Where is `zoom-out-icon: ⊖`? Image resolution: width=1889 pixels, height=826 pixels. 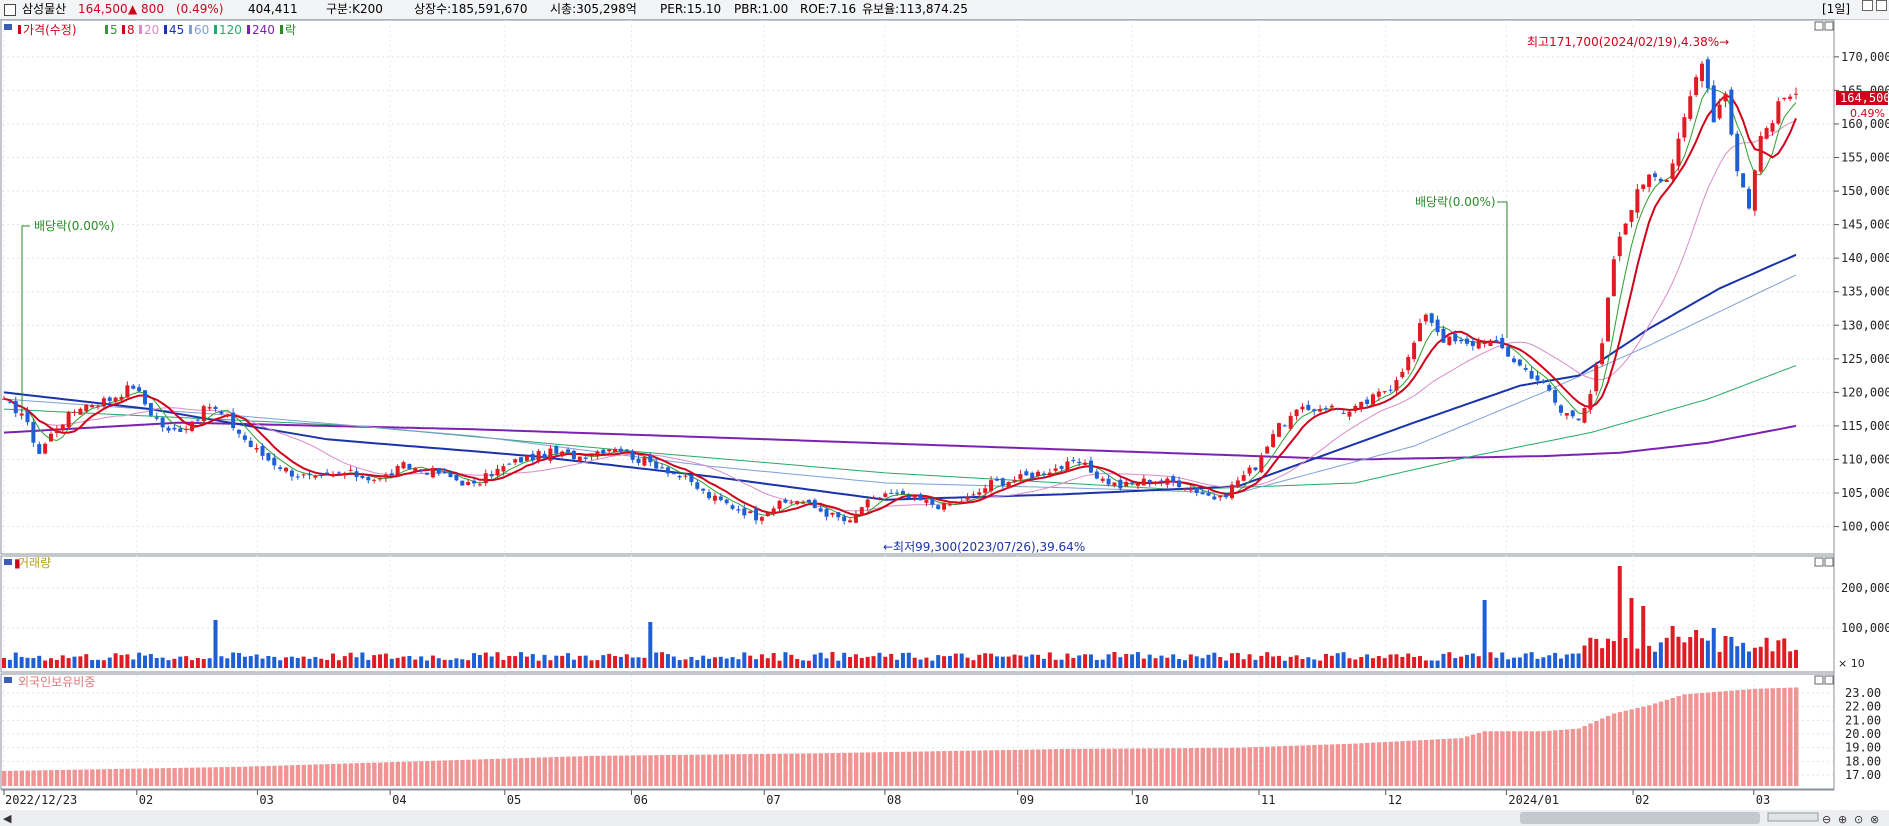
zoom-out-icon: ⊖ is located at coordinates (1826, 819).